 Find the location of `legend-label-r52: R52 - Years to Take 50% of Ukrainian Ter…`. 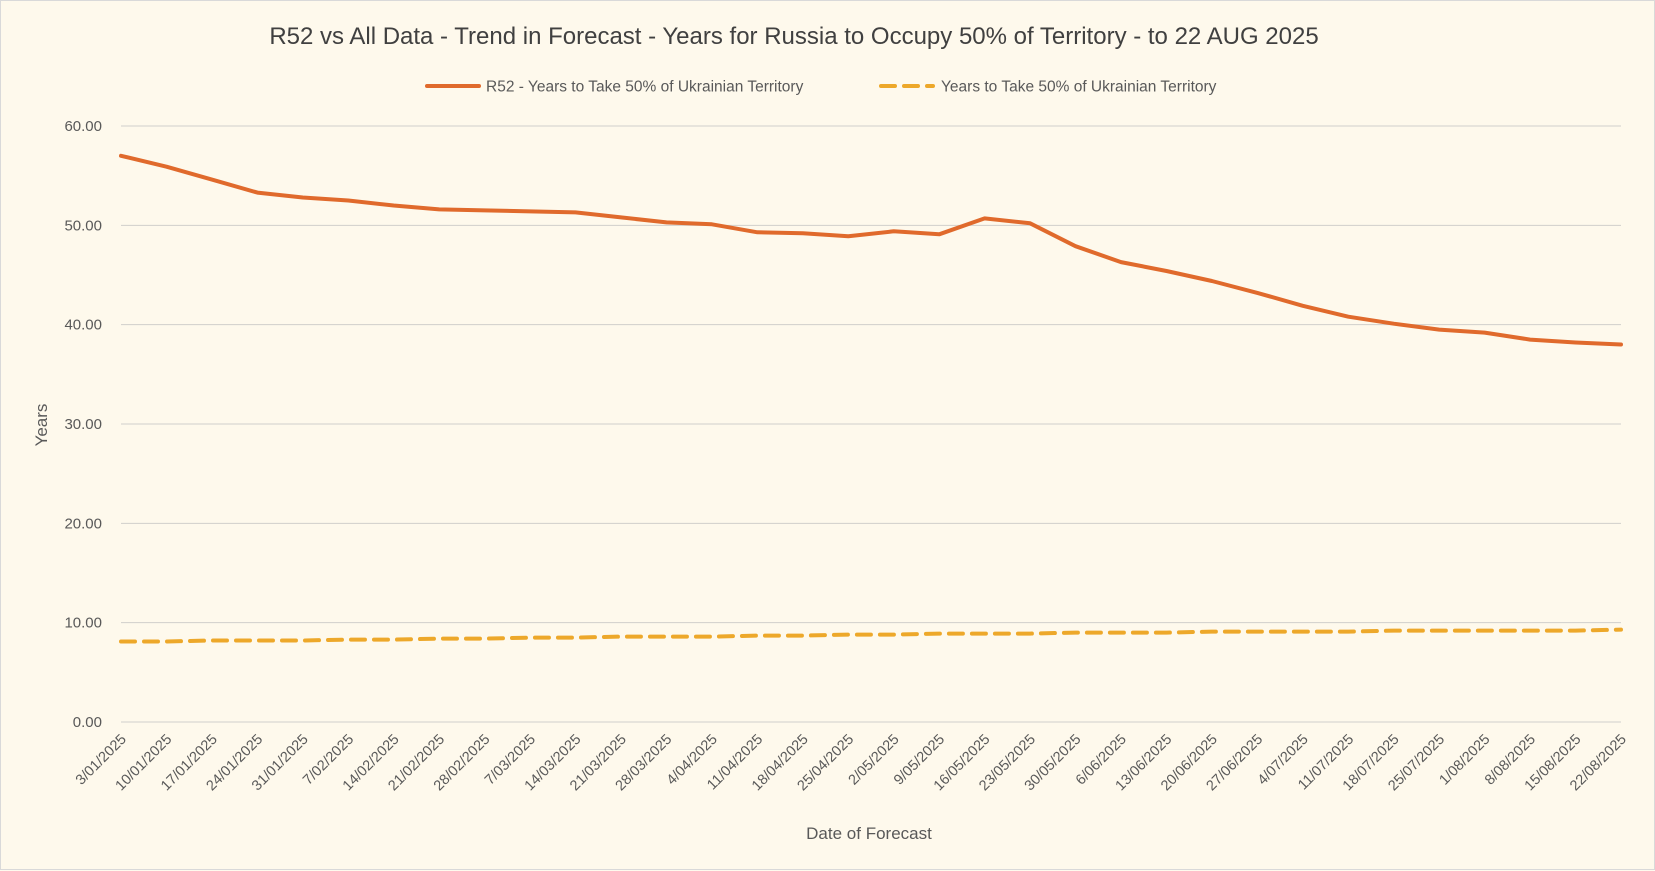

legend-label-r52: R52 - Years to Take 50% of Ukrainian Ter… is located at coordinates (645, 87).